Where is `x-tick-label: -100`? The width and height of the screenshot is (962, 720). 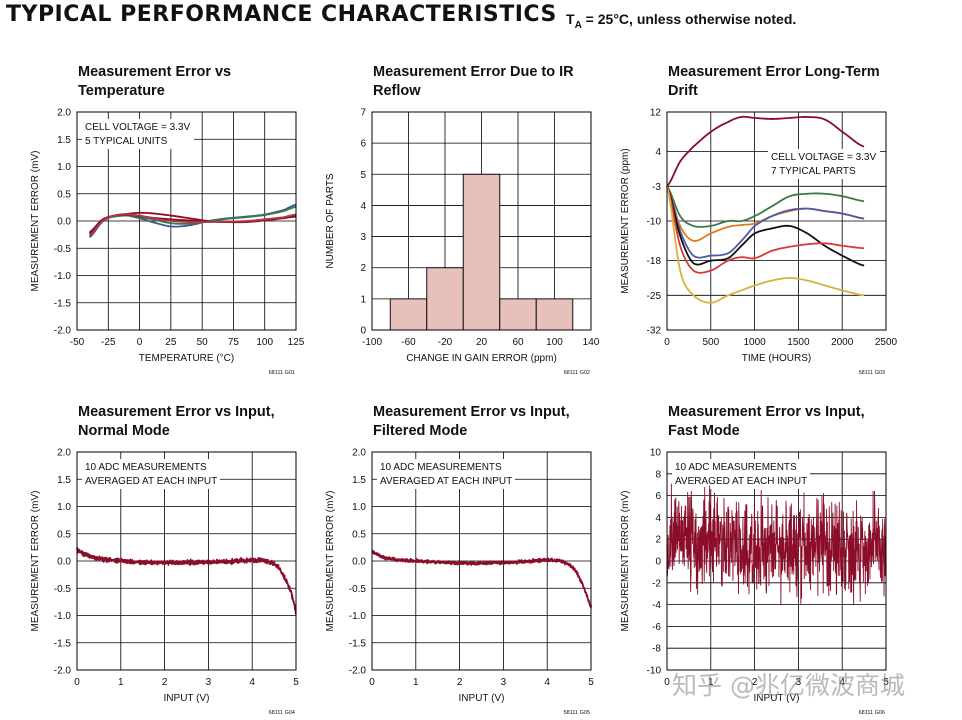
x-tick-label: -100 is located at coordinates (372, 342).